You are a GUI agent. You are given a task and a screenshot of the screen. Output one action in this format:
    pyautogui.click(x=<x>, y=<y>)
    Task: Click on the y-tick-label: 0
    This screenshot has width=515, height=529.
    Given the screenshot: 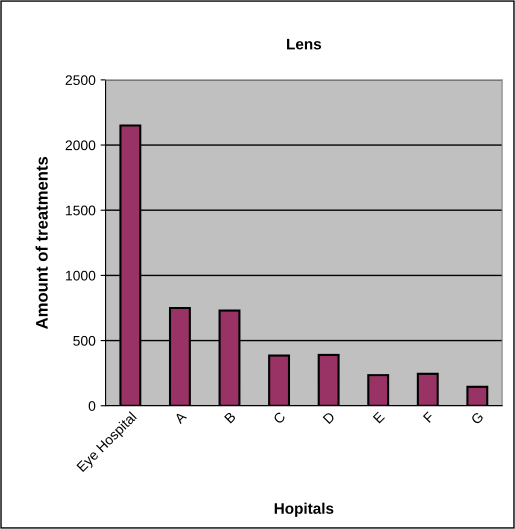 What is the action you would take?
    pyautogui.click(x=92, y=406)
    